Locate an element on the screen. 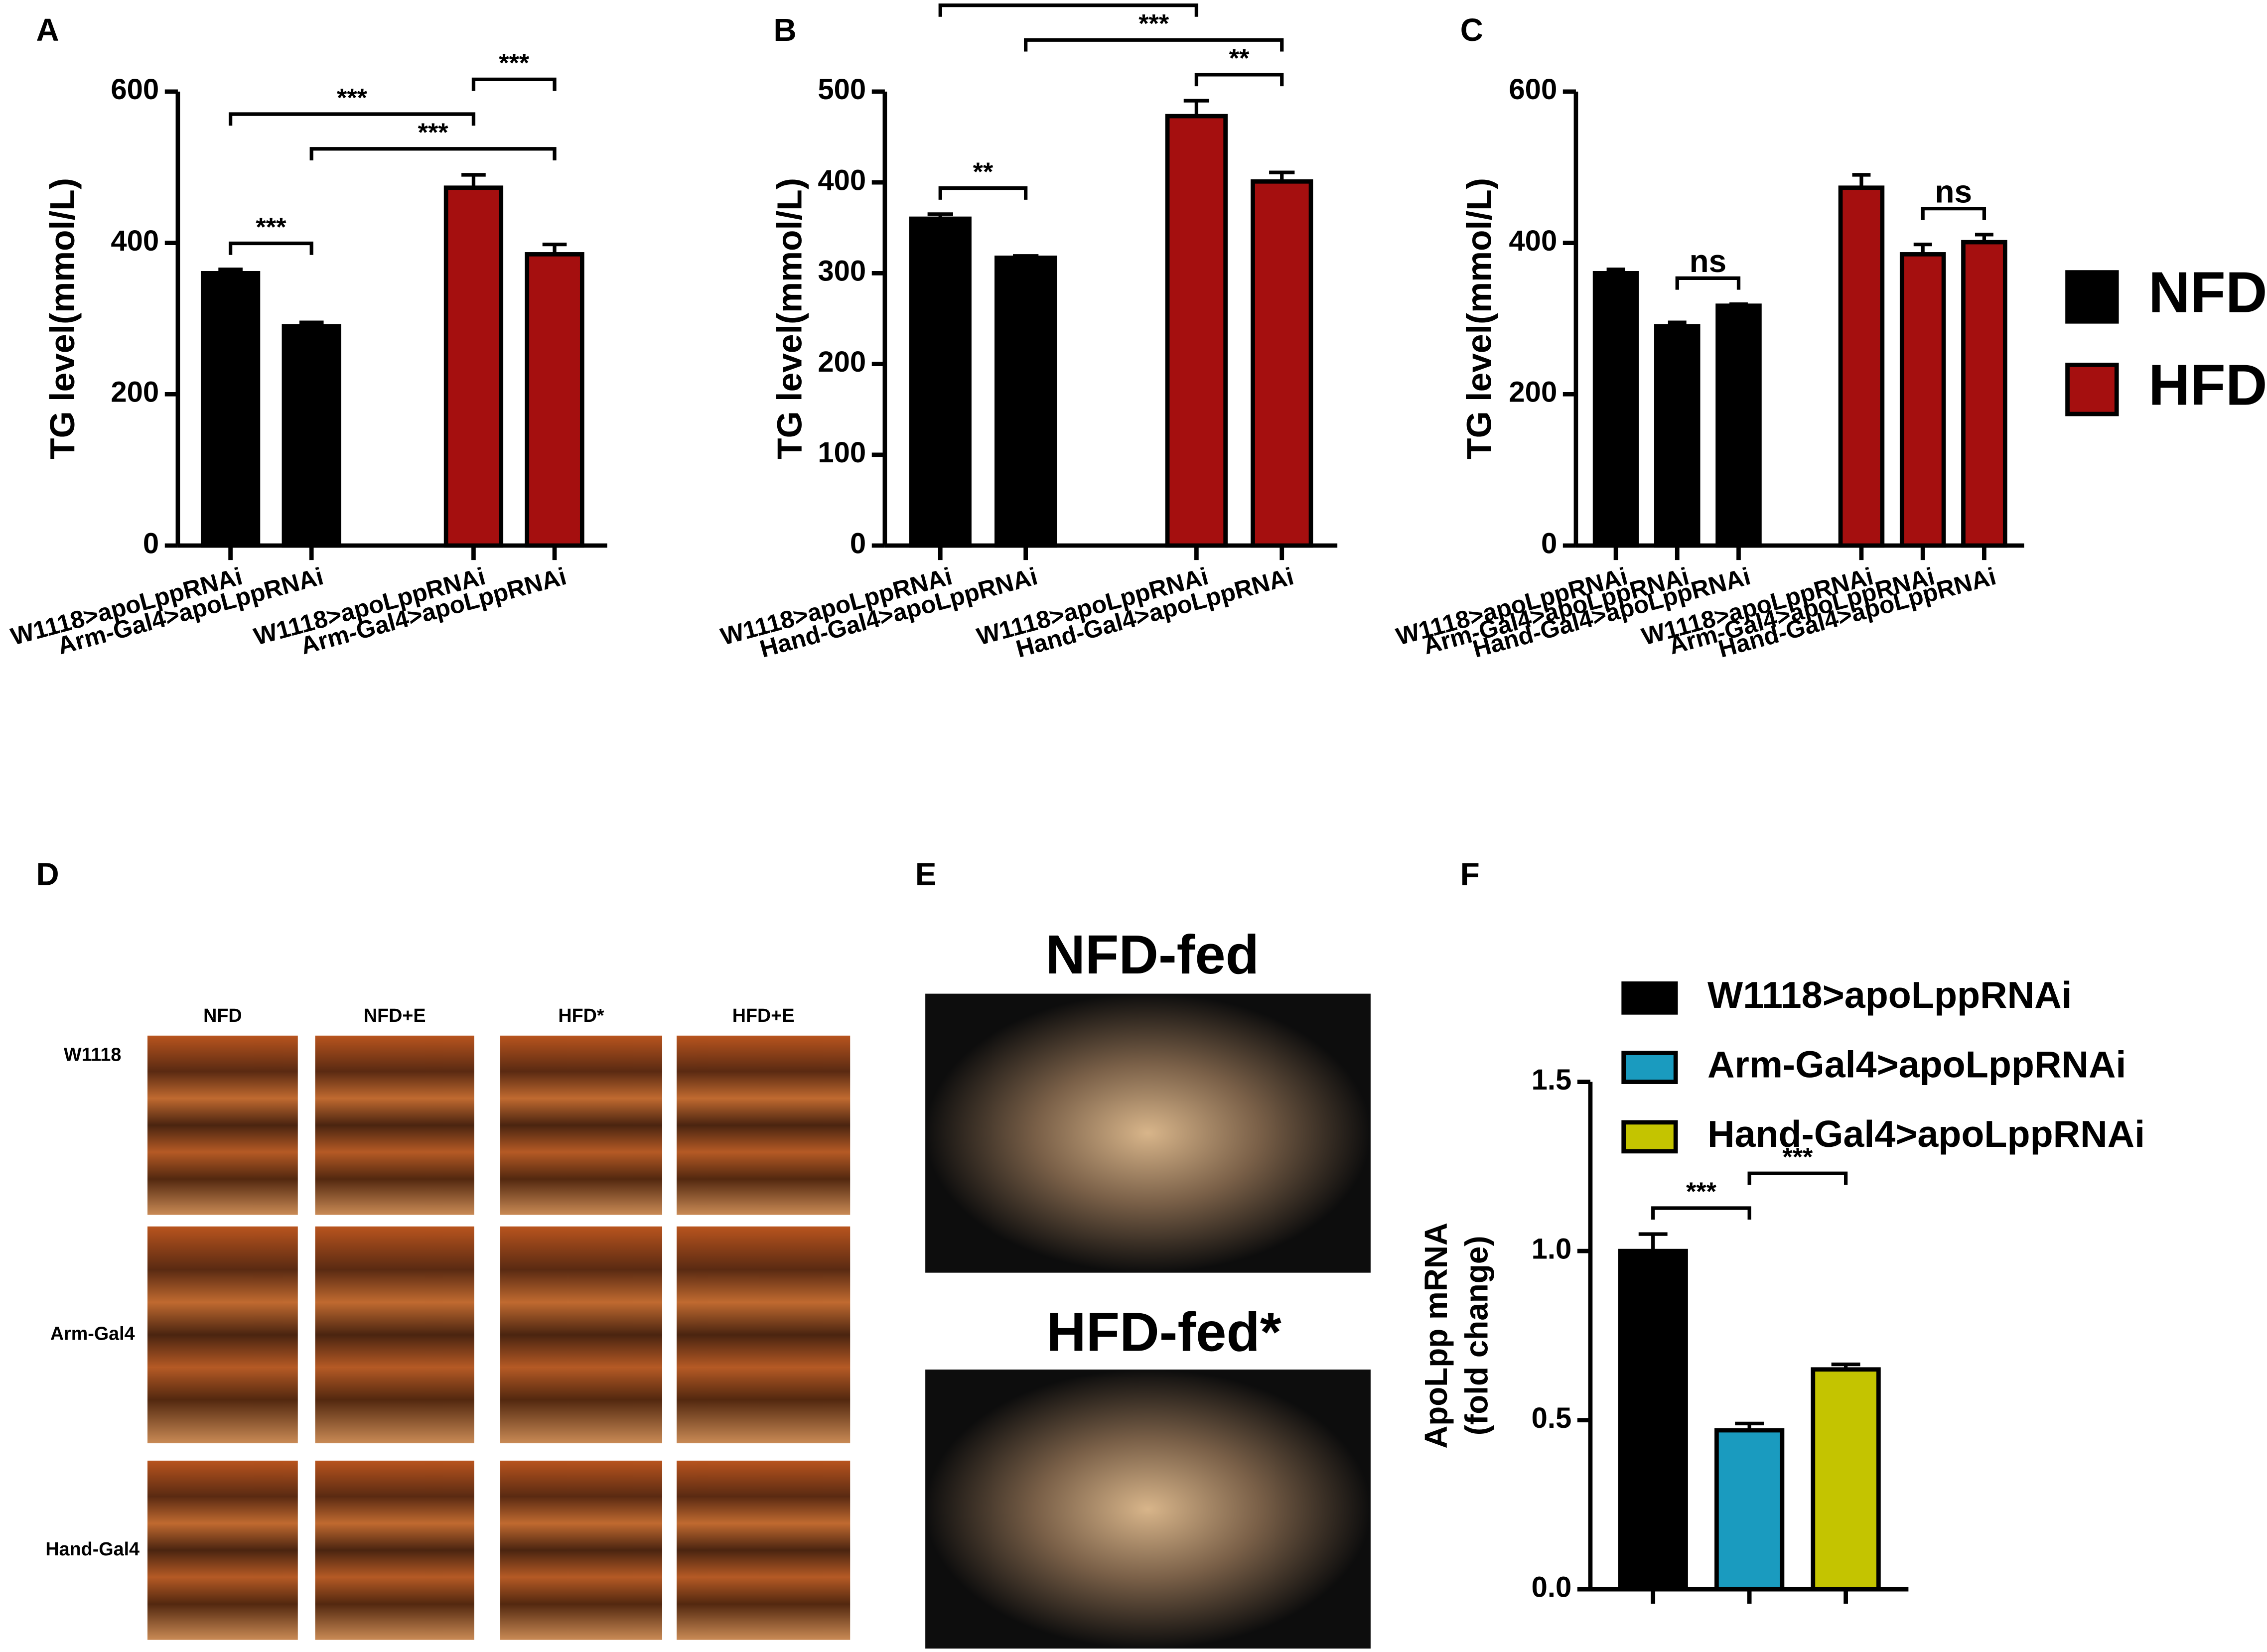 This screenshot has height=1652, width=2267. y-tick-label: 1.5 is located at coordinates (1552, 1080).